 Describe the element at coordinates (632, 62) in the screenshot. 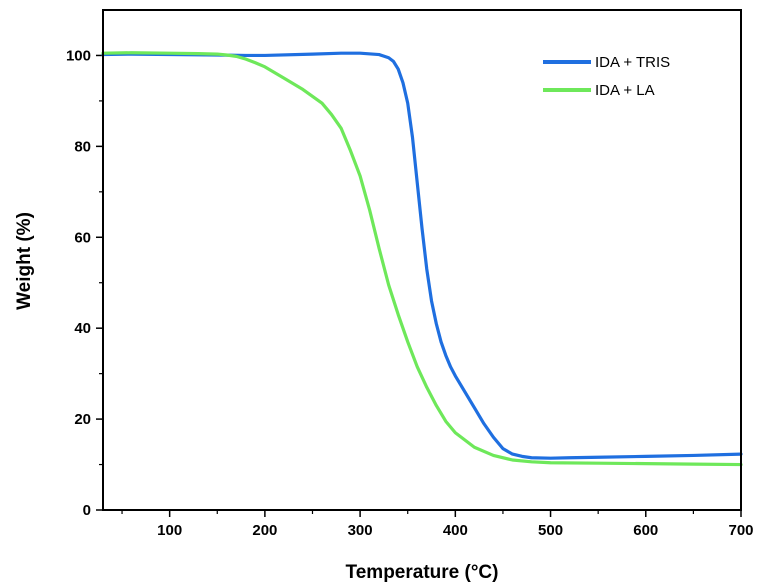

I see `legend-label-ida-tris: IDA + TRIS` at that location.